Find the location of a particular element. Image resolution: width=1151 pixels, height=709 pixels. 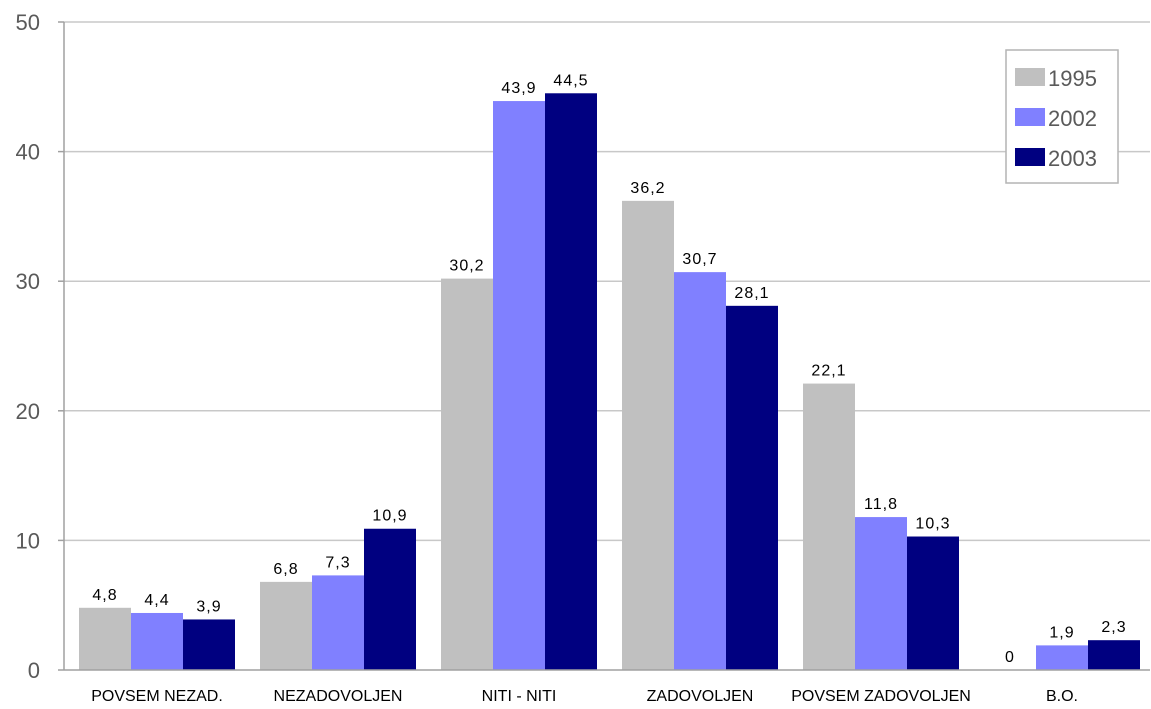

legend: 1995 2002 2003 is located at coordinates (1062, 116).